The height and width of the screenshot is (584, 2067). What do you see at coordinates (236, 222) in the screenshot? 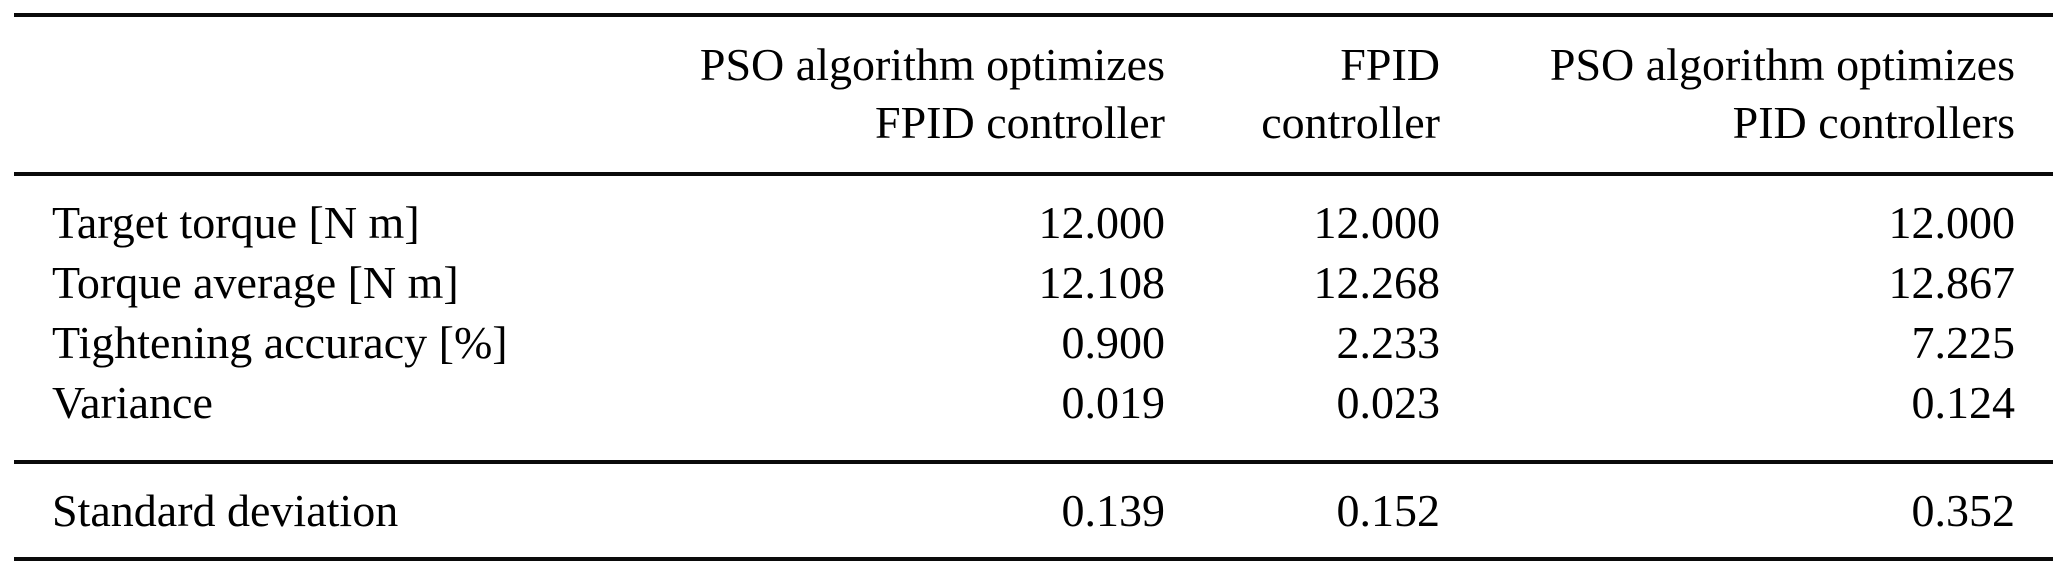
I see `row-label-target-torque: Target torque [N m]` at bounding box center [236, 222].